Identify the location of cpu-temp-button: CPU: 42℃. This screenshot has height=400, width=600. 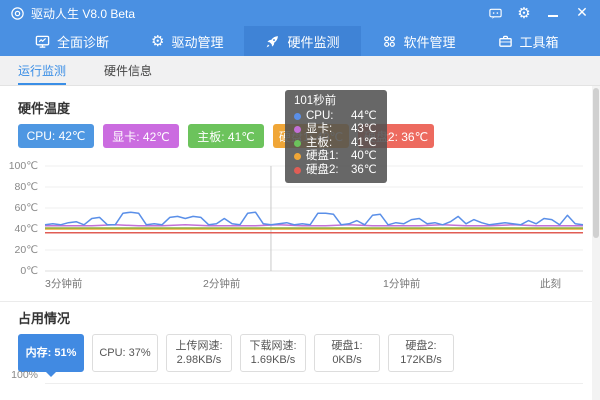
(56, 136).